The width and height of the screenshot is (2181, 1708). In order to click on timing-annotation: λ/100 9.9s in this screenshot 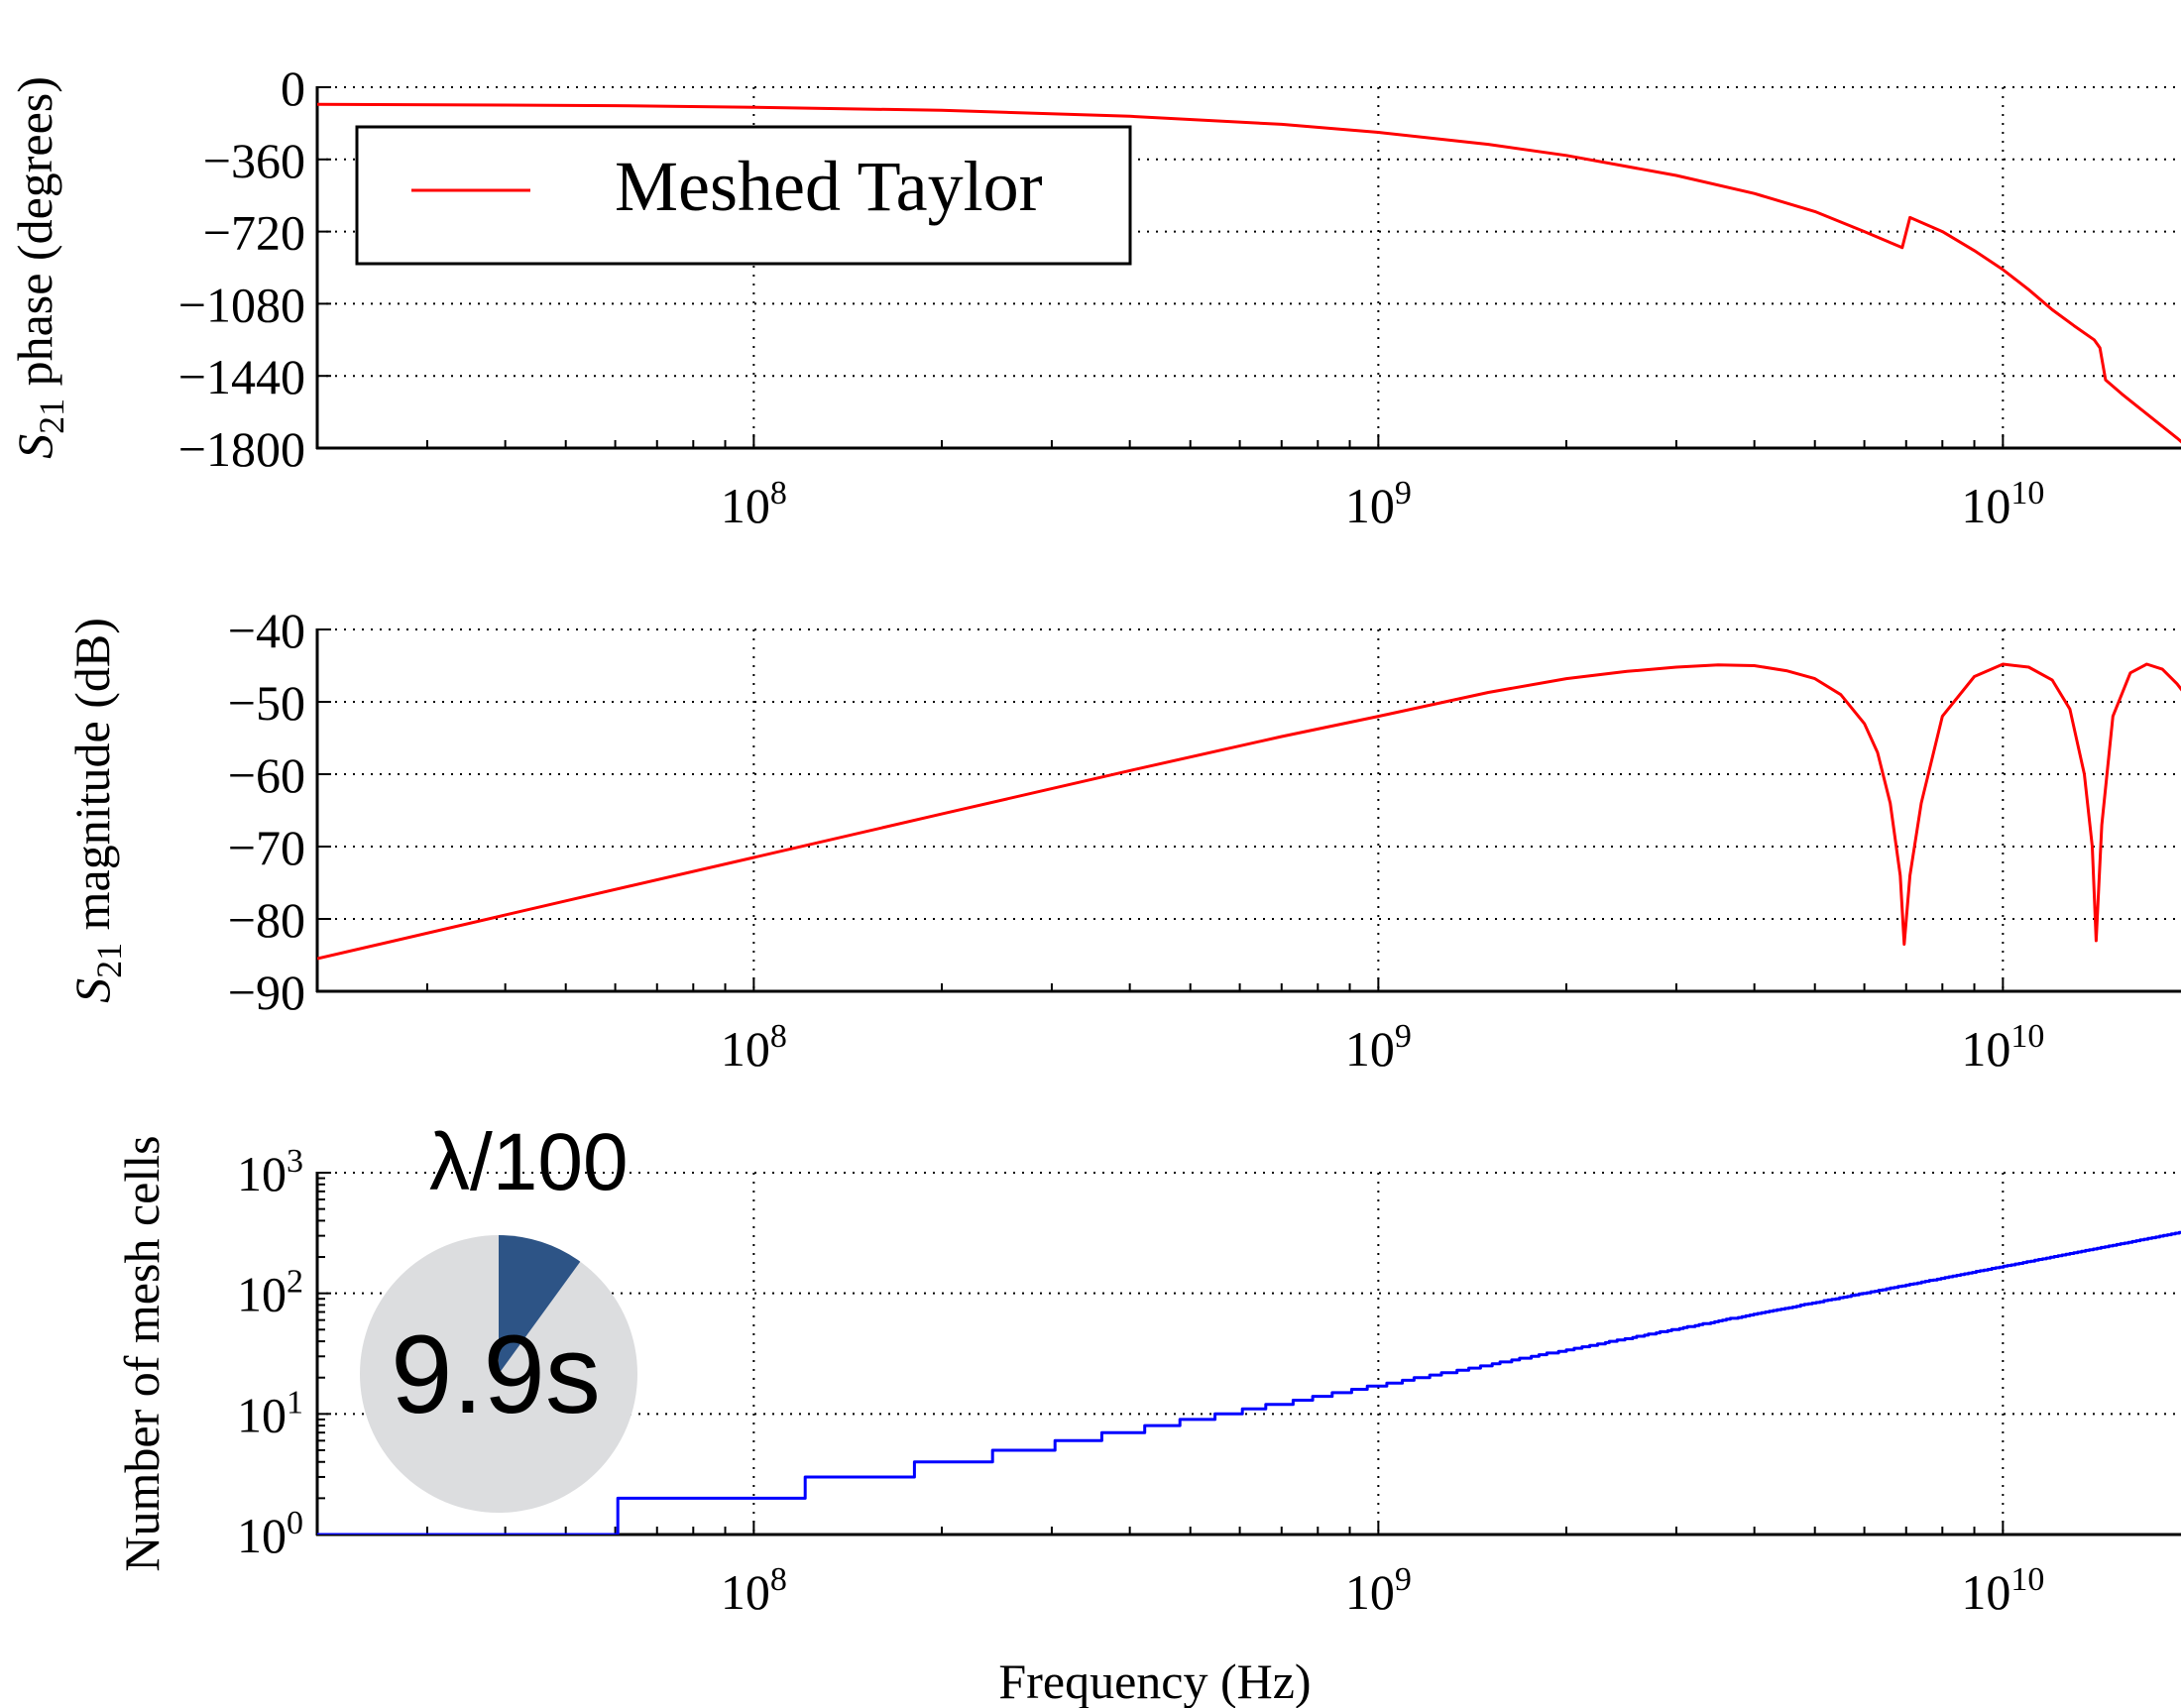, I will do `click(498, 1315)`.